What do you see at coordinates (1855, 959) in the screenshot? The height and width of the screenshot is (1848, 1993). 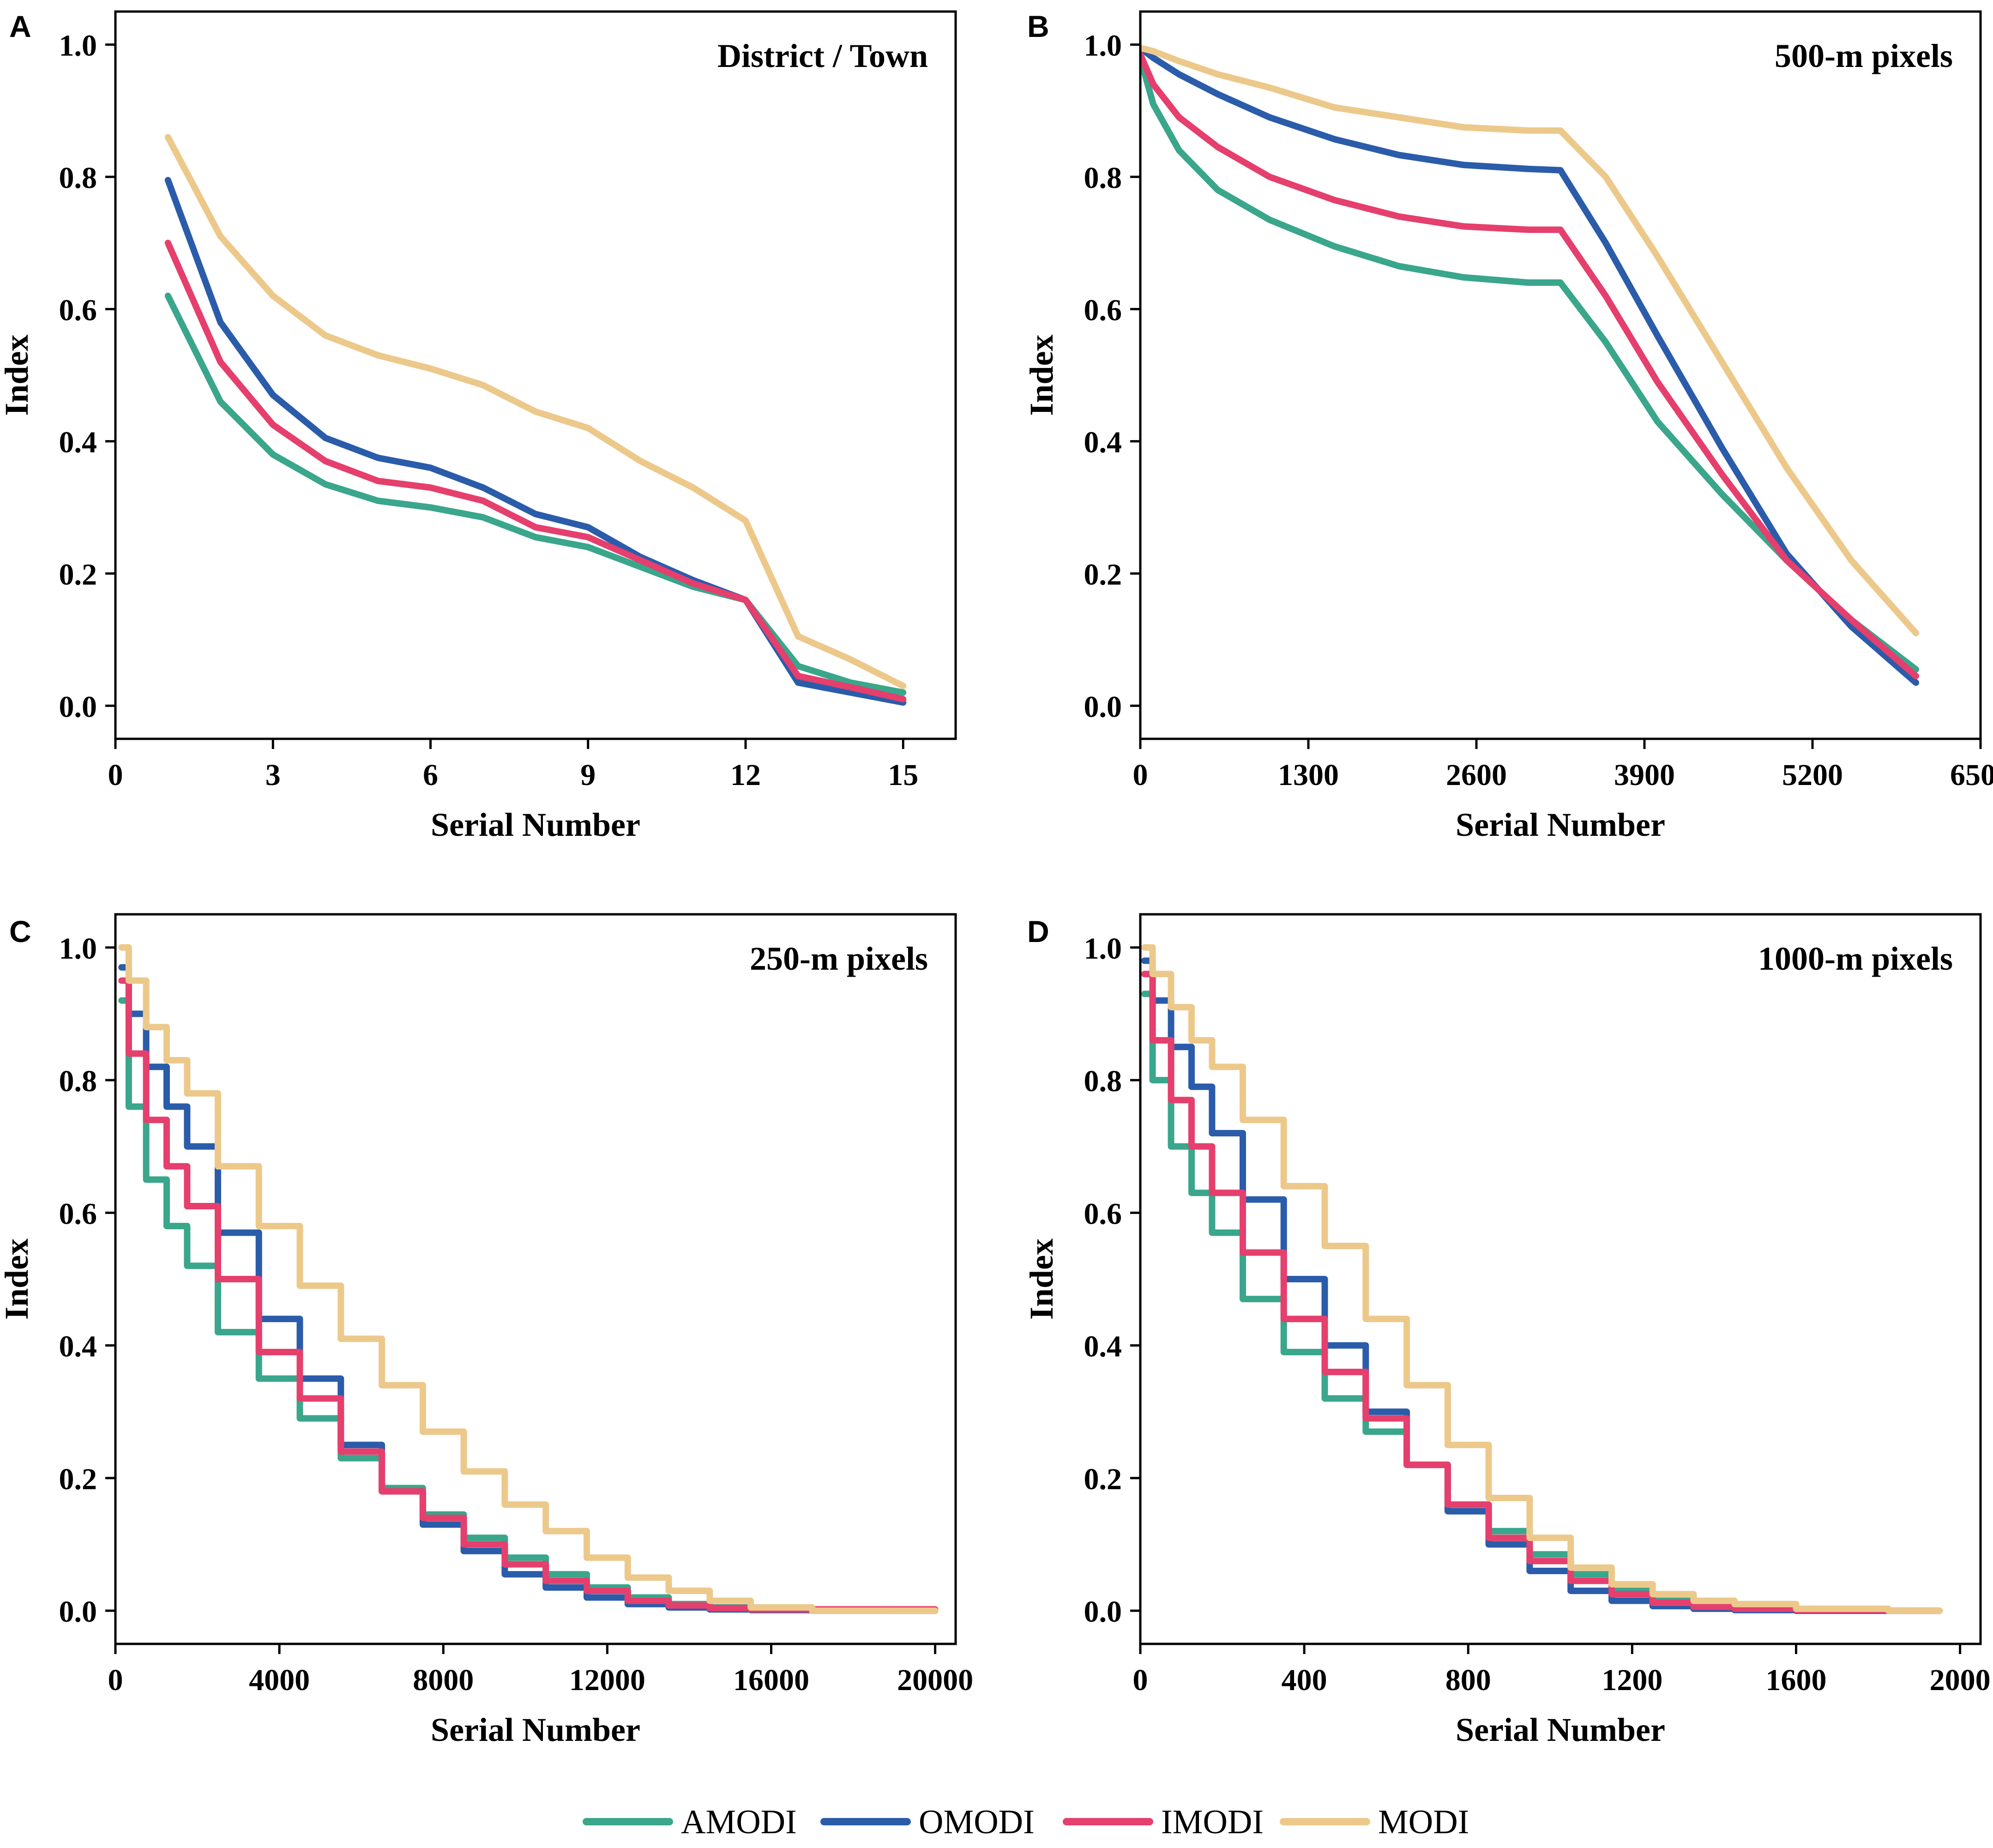 I see `panel-title: 1000-m pixels` at bounding box center [1855, 959].